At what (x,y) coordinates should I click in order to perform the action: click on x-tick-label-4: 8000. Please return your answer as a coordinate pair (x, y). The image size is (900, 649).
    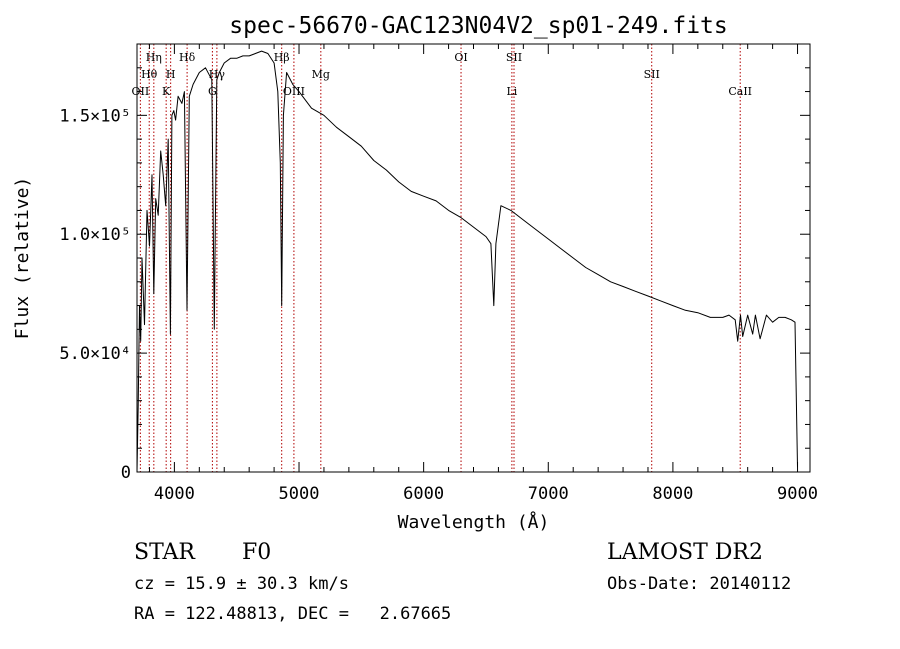
    Looking at the image, I should click on (672, 494).